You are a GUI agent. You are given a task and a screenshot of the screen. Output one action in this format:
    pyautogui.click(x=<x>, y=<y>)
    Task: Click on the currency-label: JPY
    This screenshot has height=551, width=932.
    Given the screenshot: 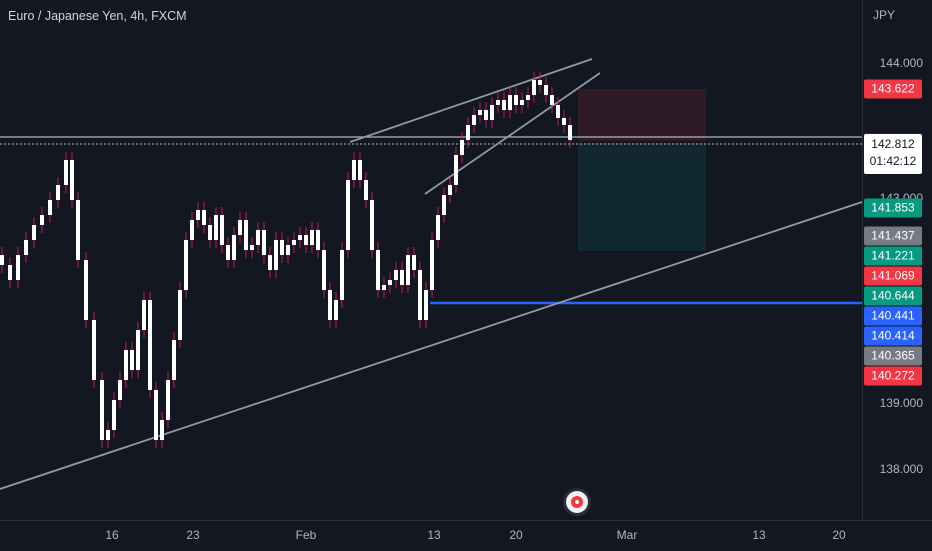 What is the action you would take?
    pyautogui.click(x=883, y=15)
    